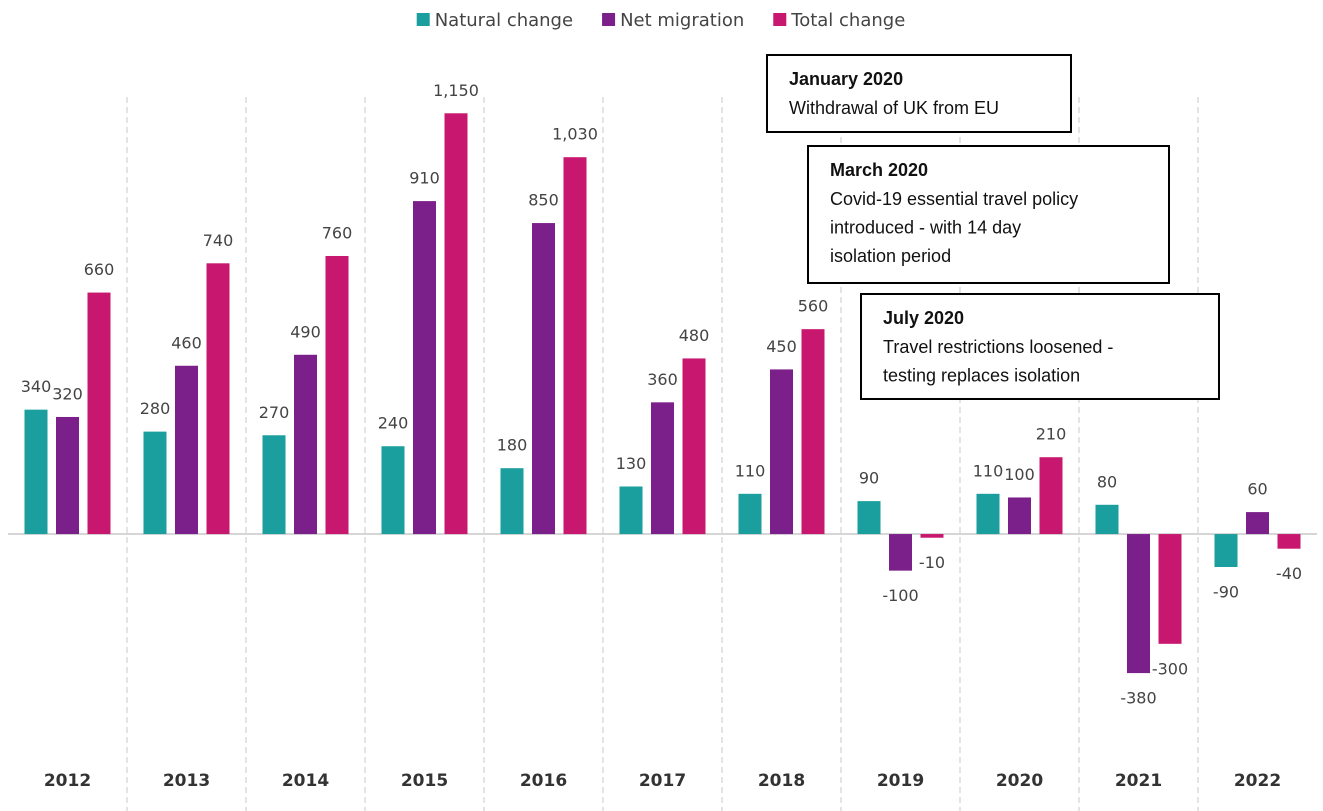 The image size is (1323, 811). I want to click on annotation-title: July 2020, so click(923, 318).